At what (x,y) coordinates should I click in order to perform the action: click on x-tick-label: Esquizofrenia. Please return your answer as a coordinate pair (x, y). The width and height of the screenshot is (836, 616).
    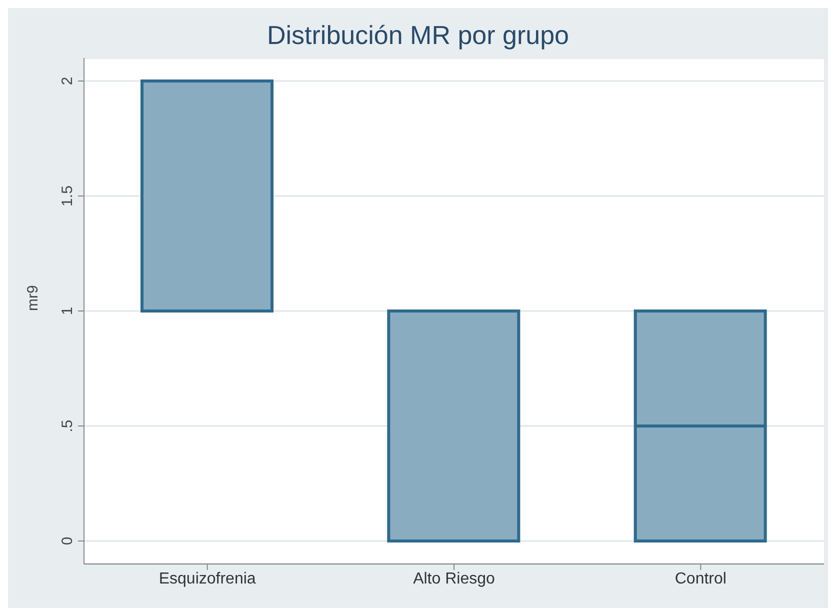
    Looking at the image, I should click on (207, 579).